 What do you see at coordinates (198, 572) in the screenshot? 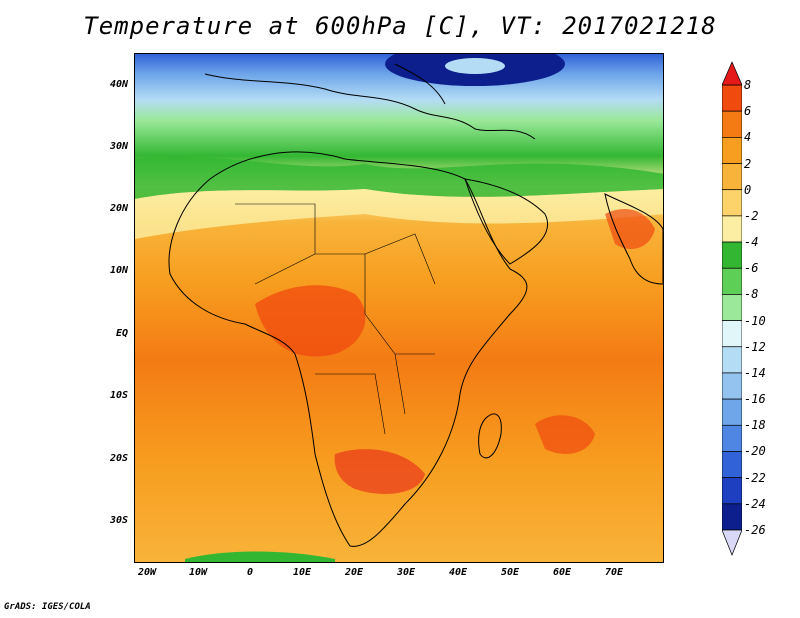
I see `lon-label-10w: 10W` at bounding box center [198, 572].